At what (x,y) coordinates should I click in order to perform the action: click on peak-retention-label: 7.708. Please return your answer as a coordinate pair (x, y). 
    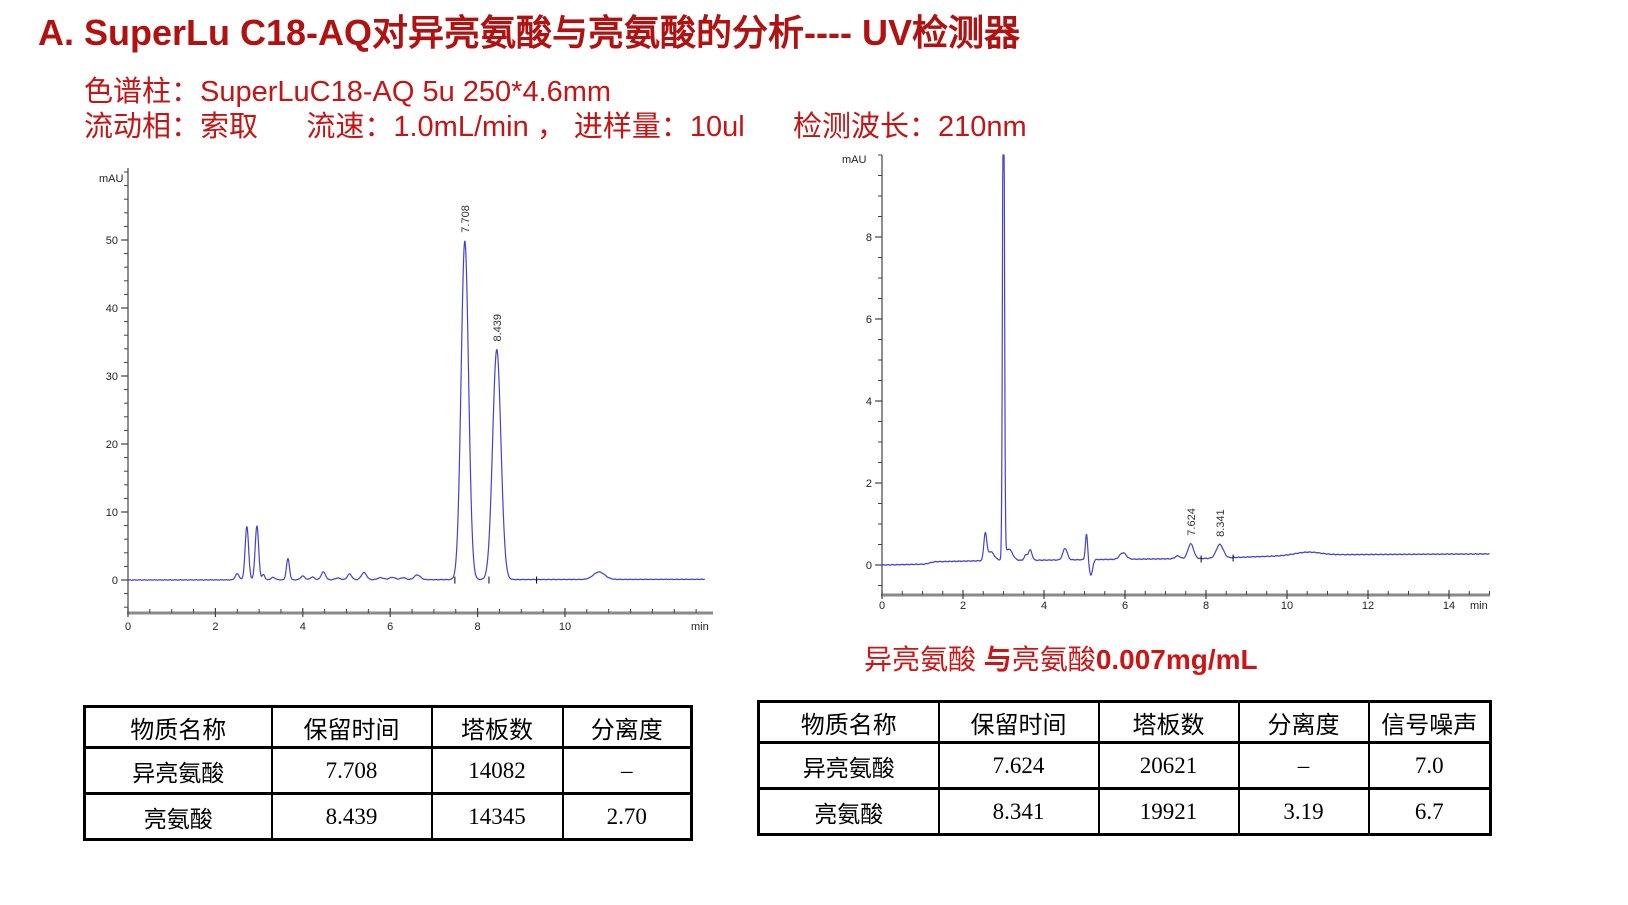
    Looking at the image, I should click on (466, 219).